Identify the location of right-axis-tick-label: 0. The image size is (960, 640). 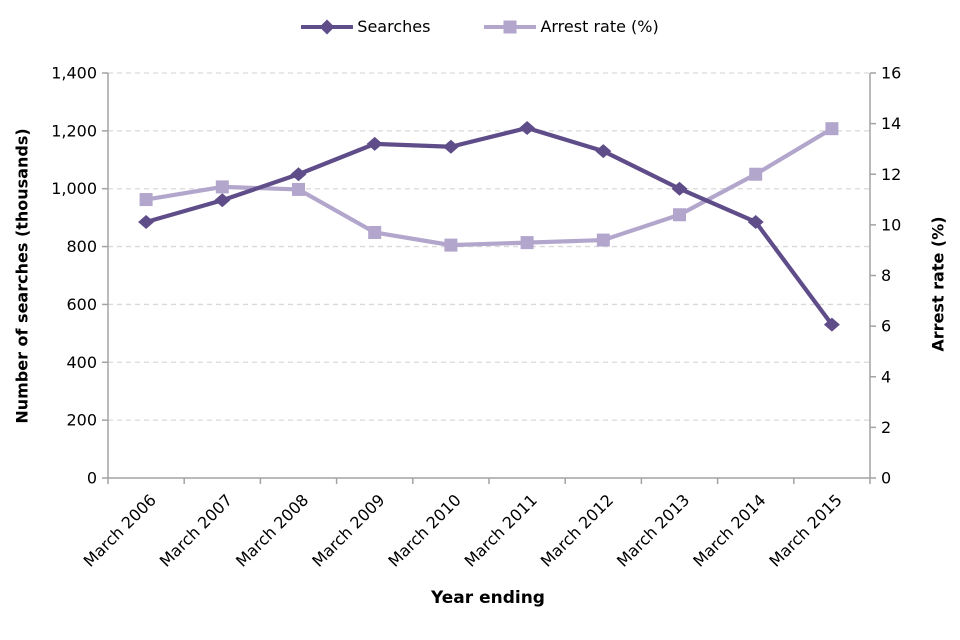
(886, 478).